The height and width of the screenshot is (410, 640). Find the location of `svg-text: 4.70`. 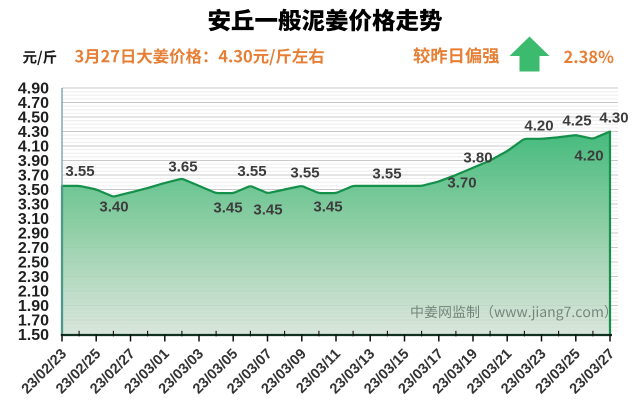

svg-text: 4.70 is located at coordinates (33, 103).